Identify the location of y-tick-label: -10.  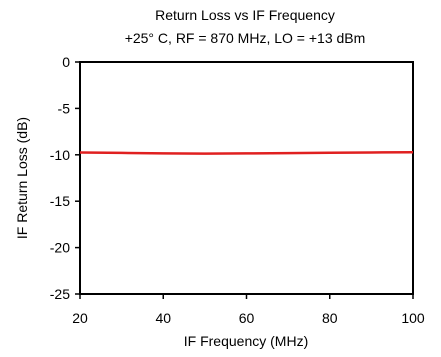
(60, 155).